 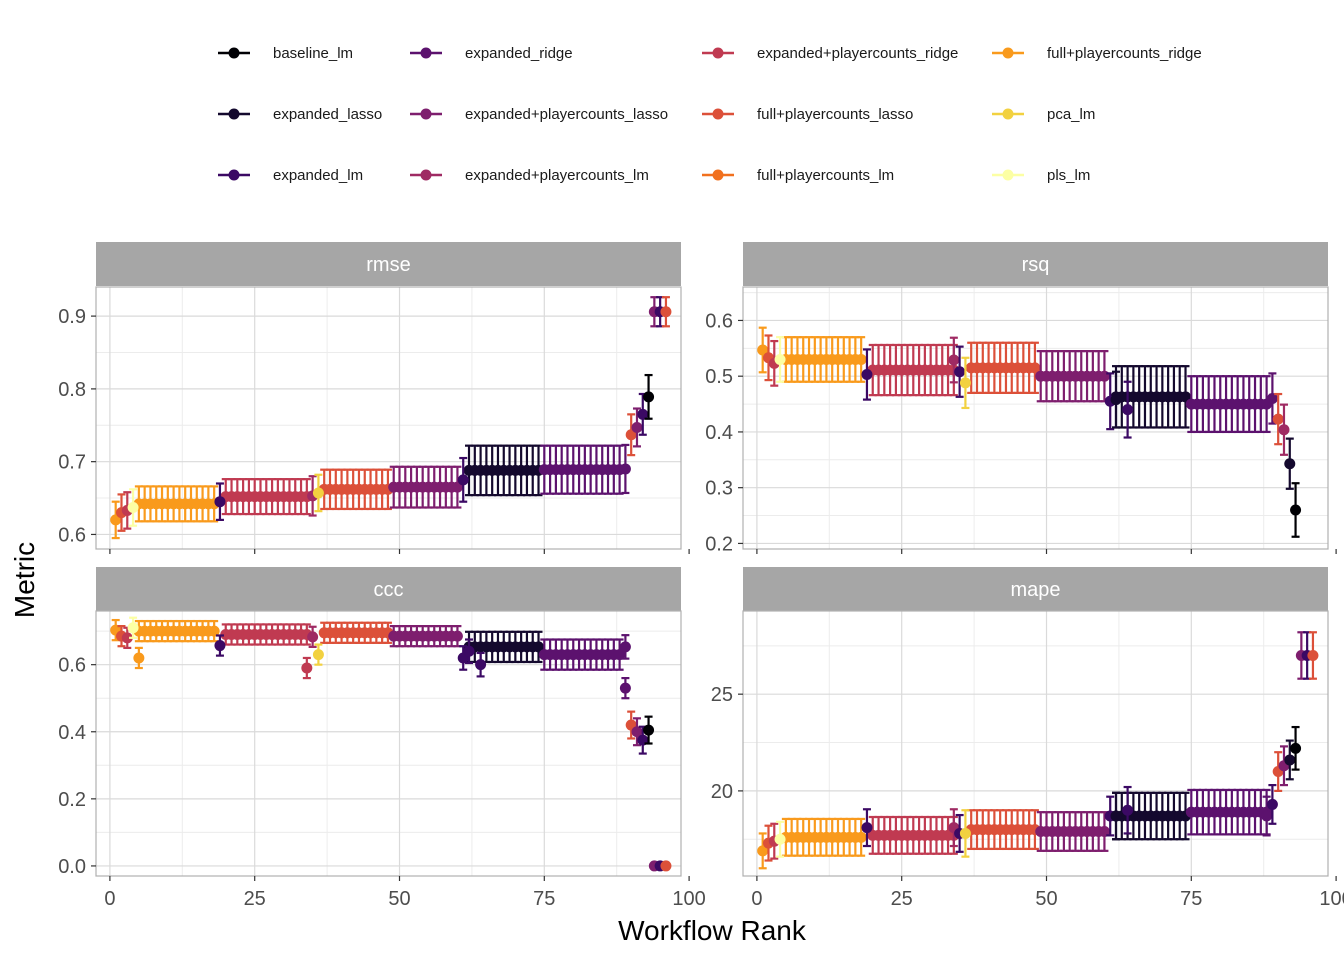 What do you see at coordinates (519, 53) in the screenshot?
I see `legend-label: expanded_ridge` at bounding box center [519, 53].